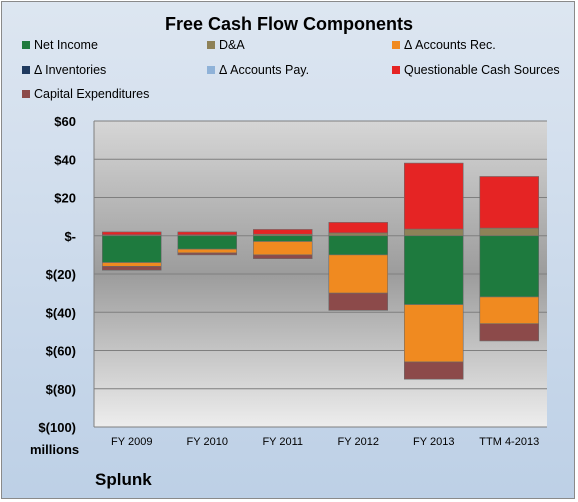 Image resolution: width=578 pixels, height=502 pixels. I want to click on y-tick-label: $40, so click(65, 159).